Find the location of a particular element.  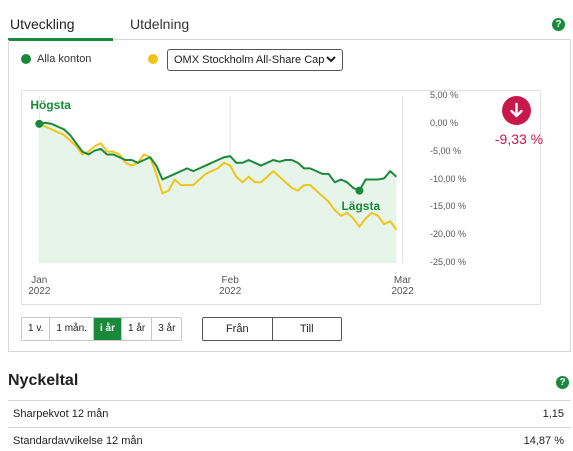

tab-bar: Utveckling Utdelning is located at coordinates (289, 24).